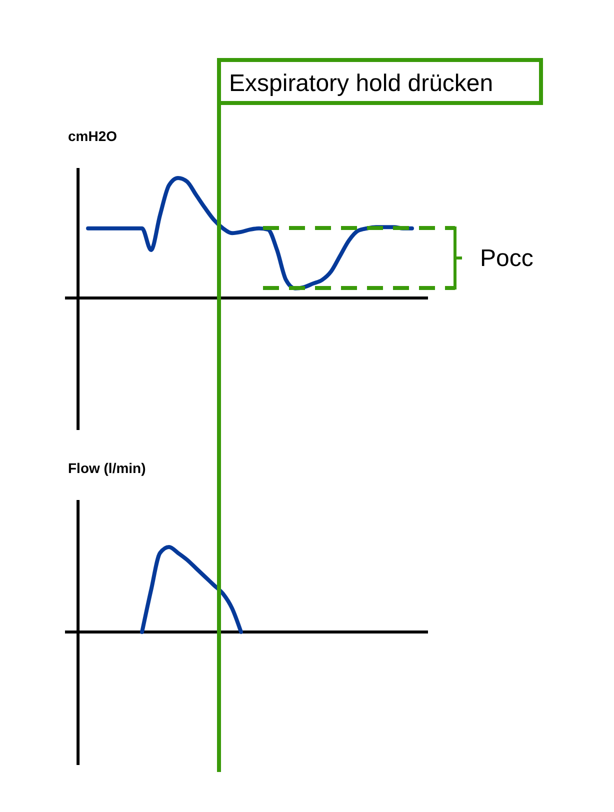 This screenshot has width=614, height=812. I want to click on text: Pocc, so click(507, 258).